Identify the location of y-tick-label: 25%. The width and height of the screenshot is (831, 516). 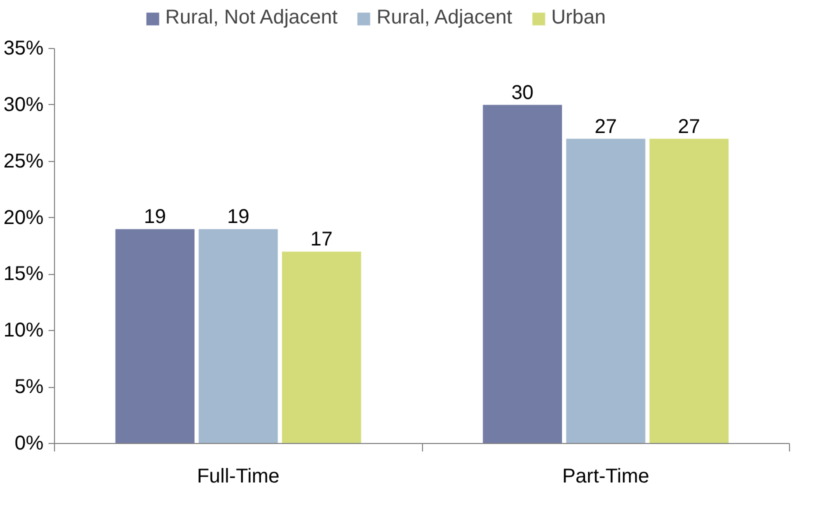
(23, 161).